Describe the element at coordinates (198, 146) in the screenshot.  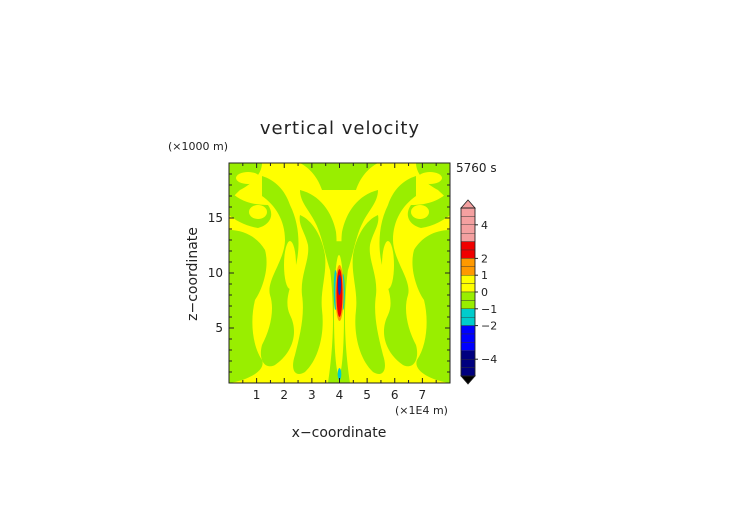
I see `y-unit-label: (×1000 m)` at that location.